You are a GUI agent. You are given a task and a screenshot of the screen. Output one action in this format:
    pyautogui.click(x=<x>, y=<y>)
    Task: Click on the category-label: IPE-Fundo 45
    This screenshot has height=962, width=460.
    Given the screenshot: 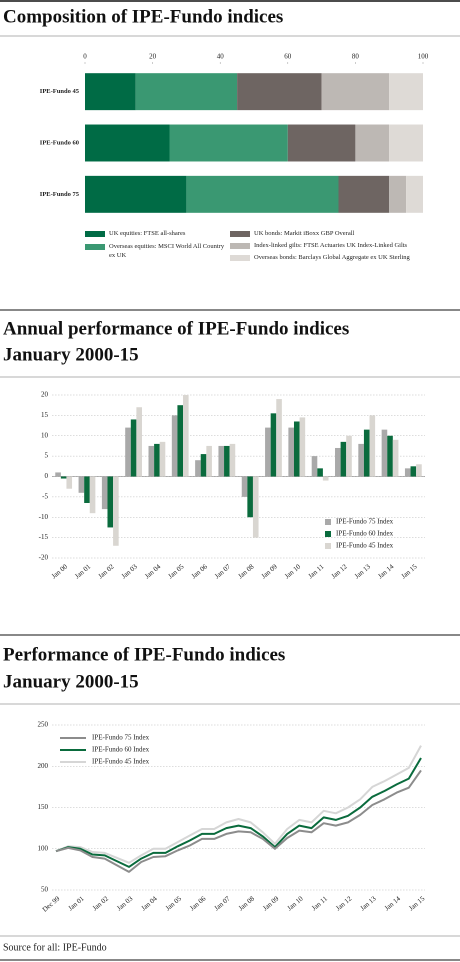 What is the action you would take?
    pyautogui.click(x=60, y=91)
    